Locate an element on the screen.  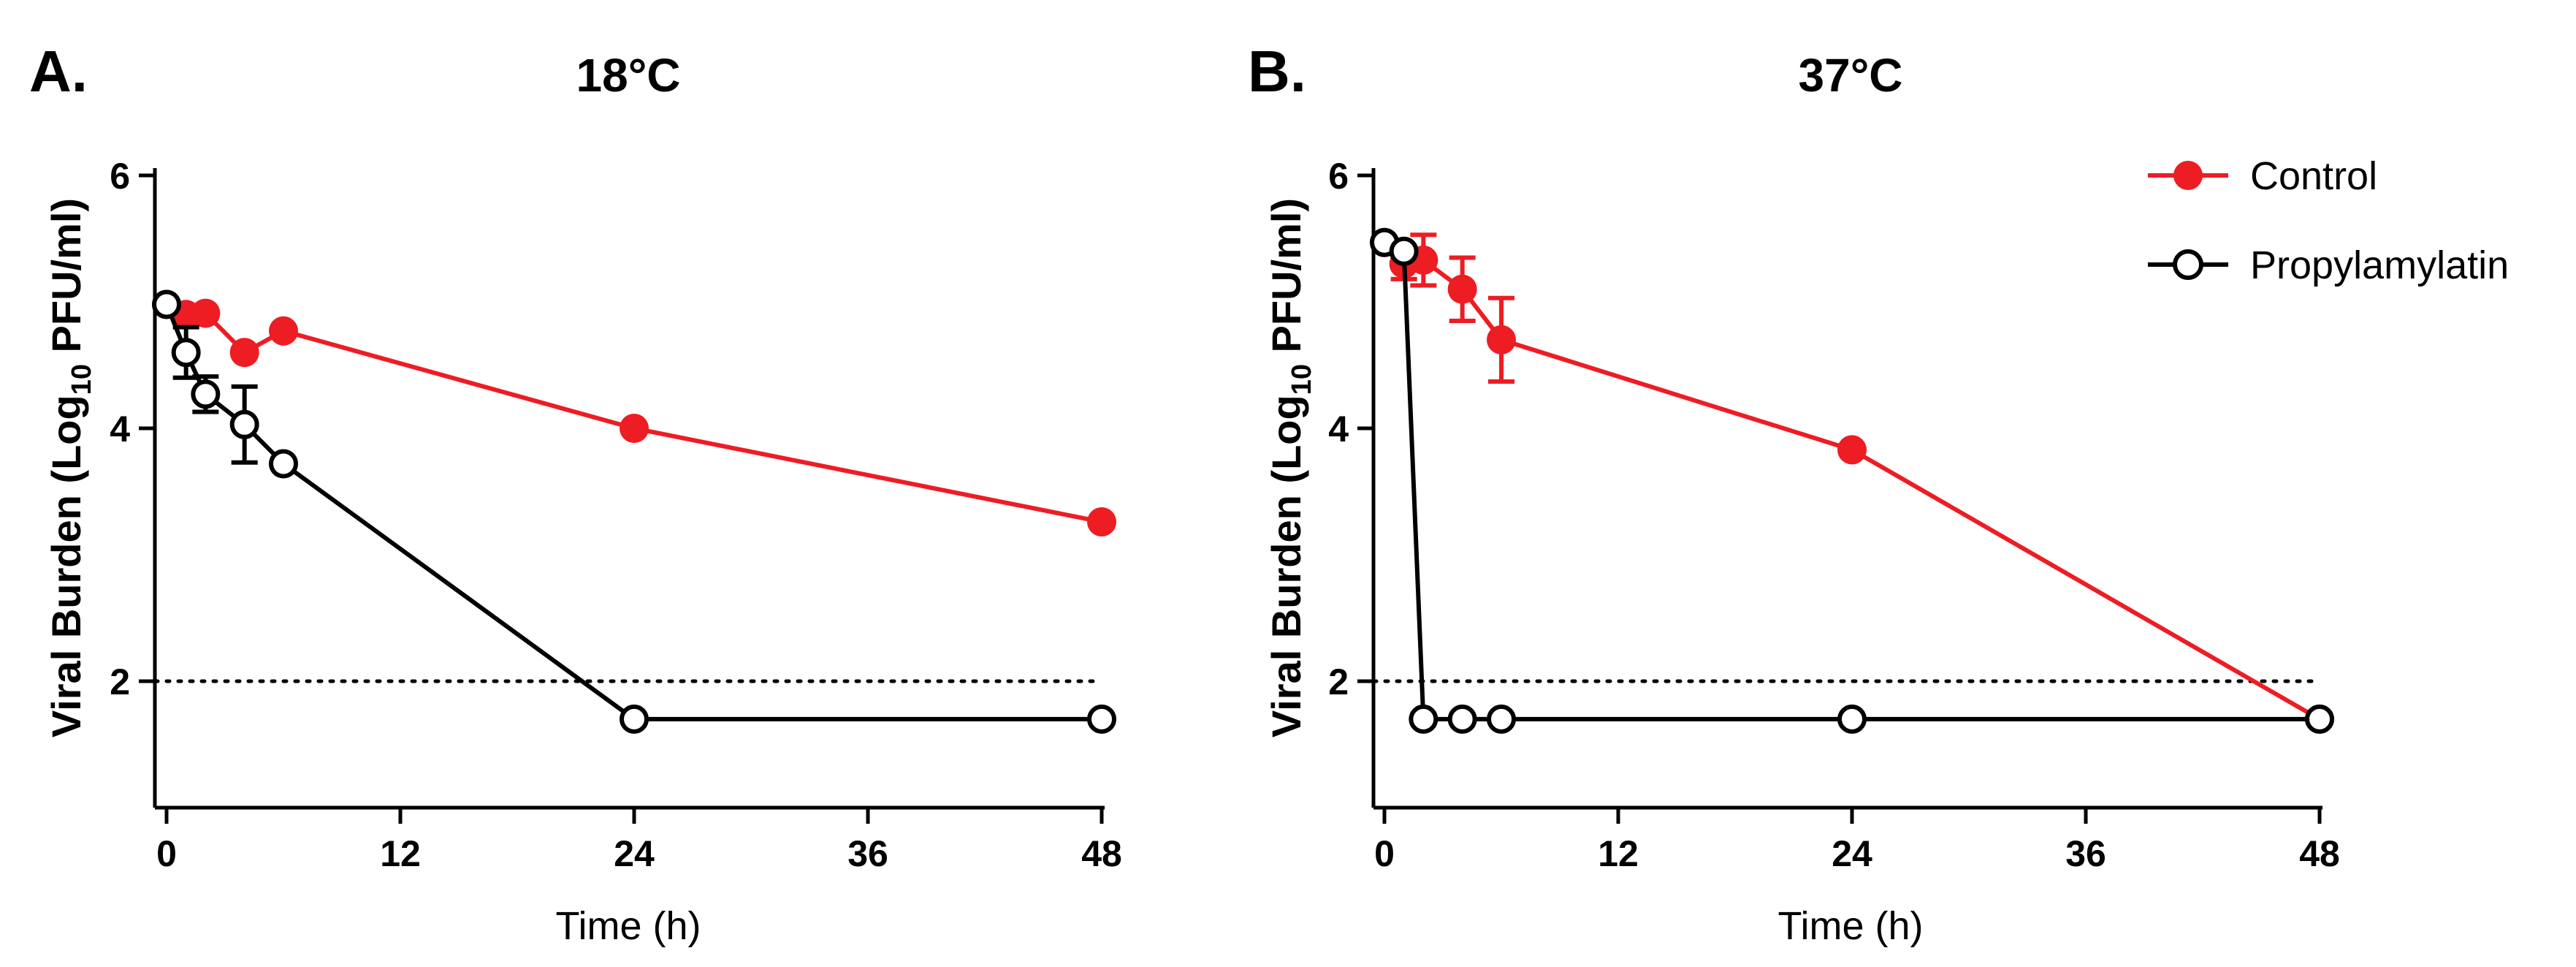
legend-control-marker is located at coordinates (2188, 175).